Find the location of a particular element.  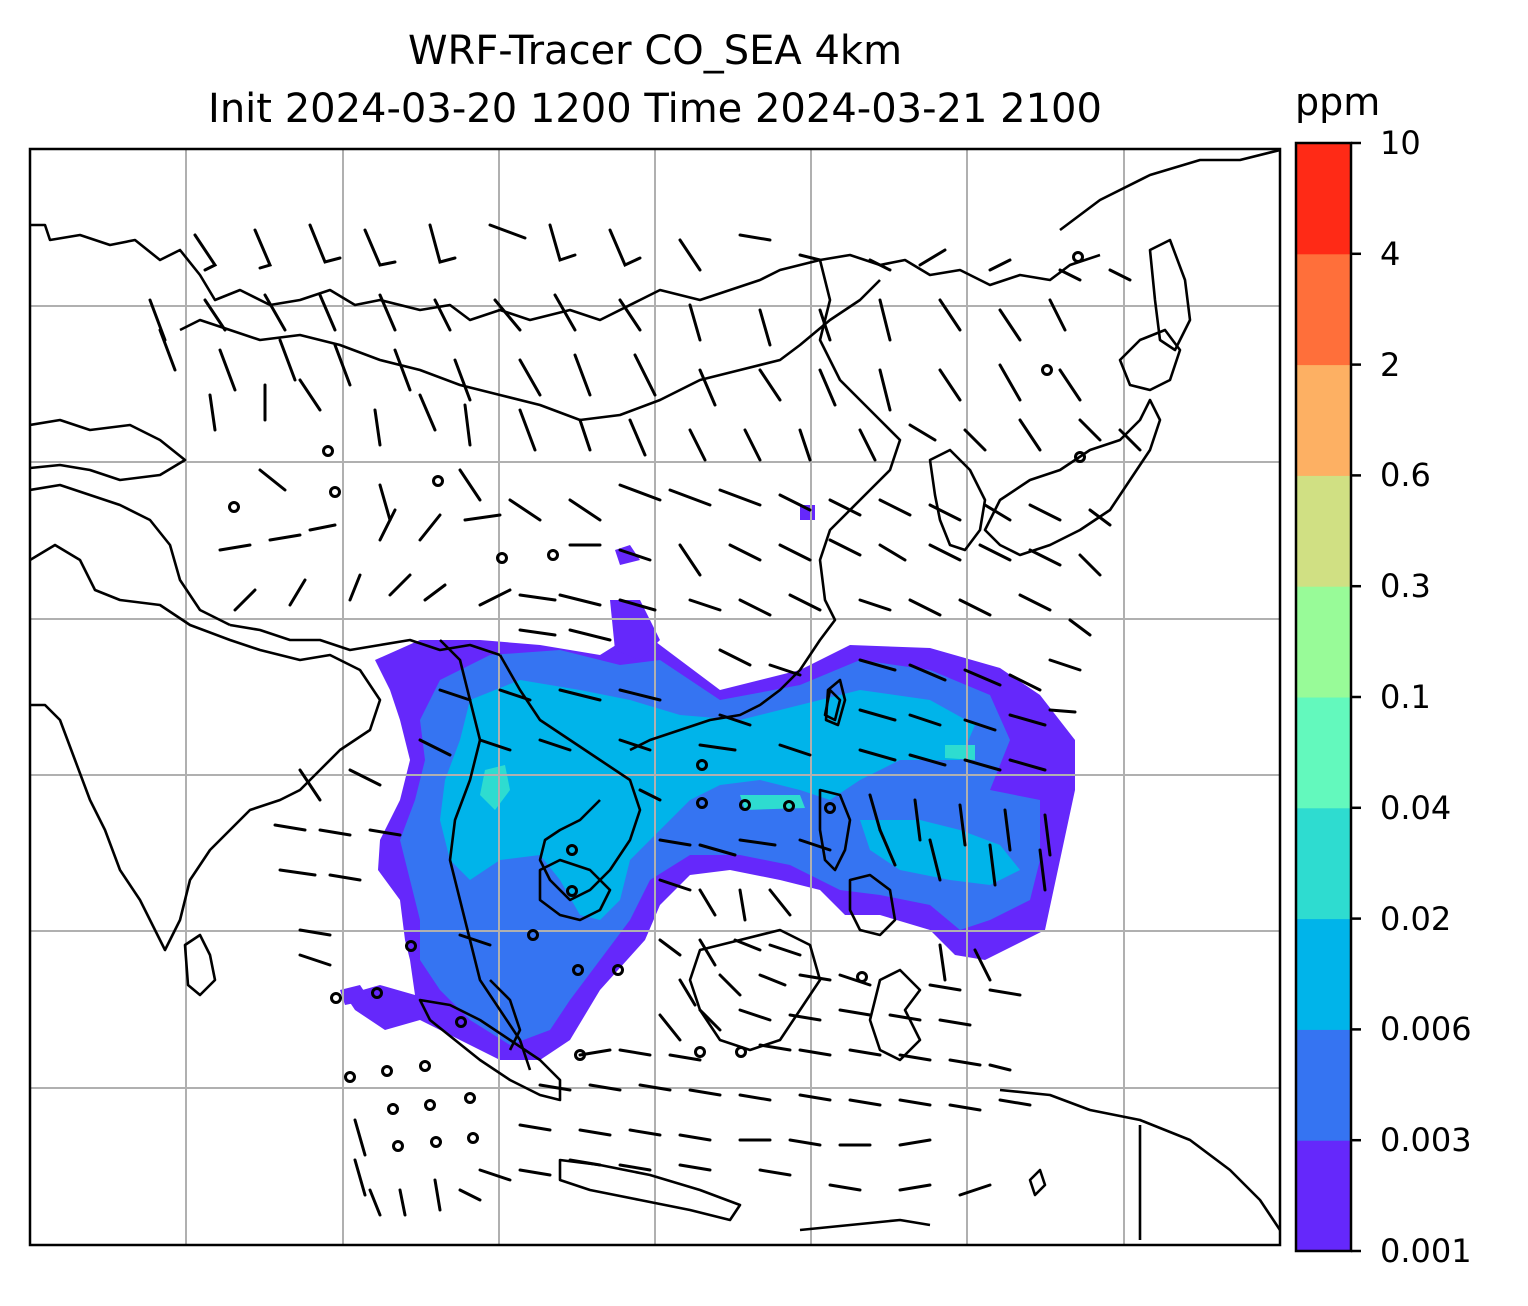

colorbar-tick-label: 4 is located at coordinates (1390, 253).